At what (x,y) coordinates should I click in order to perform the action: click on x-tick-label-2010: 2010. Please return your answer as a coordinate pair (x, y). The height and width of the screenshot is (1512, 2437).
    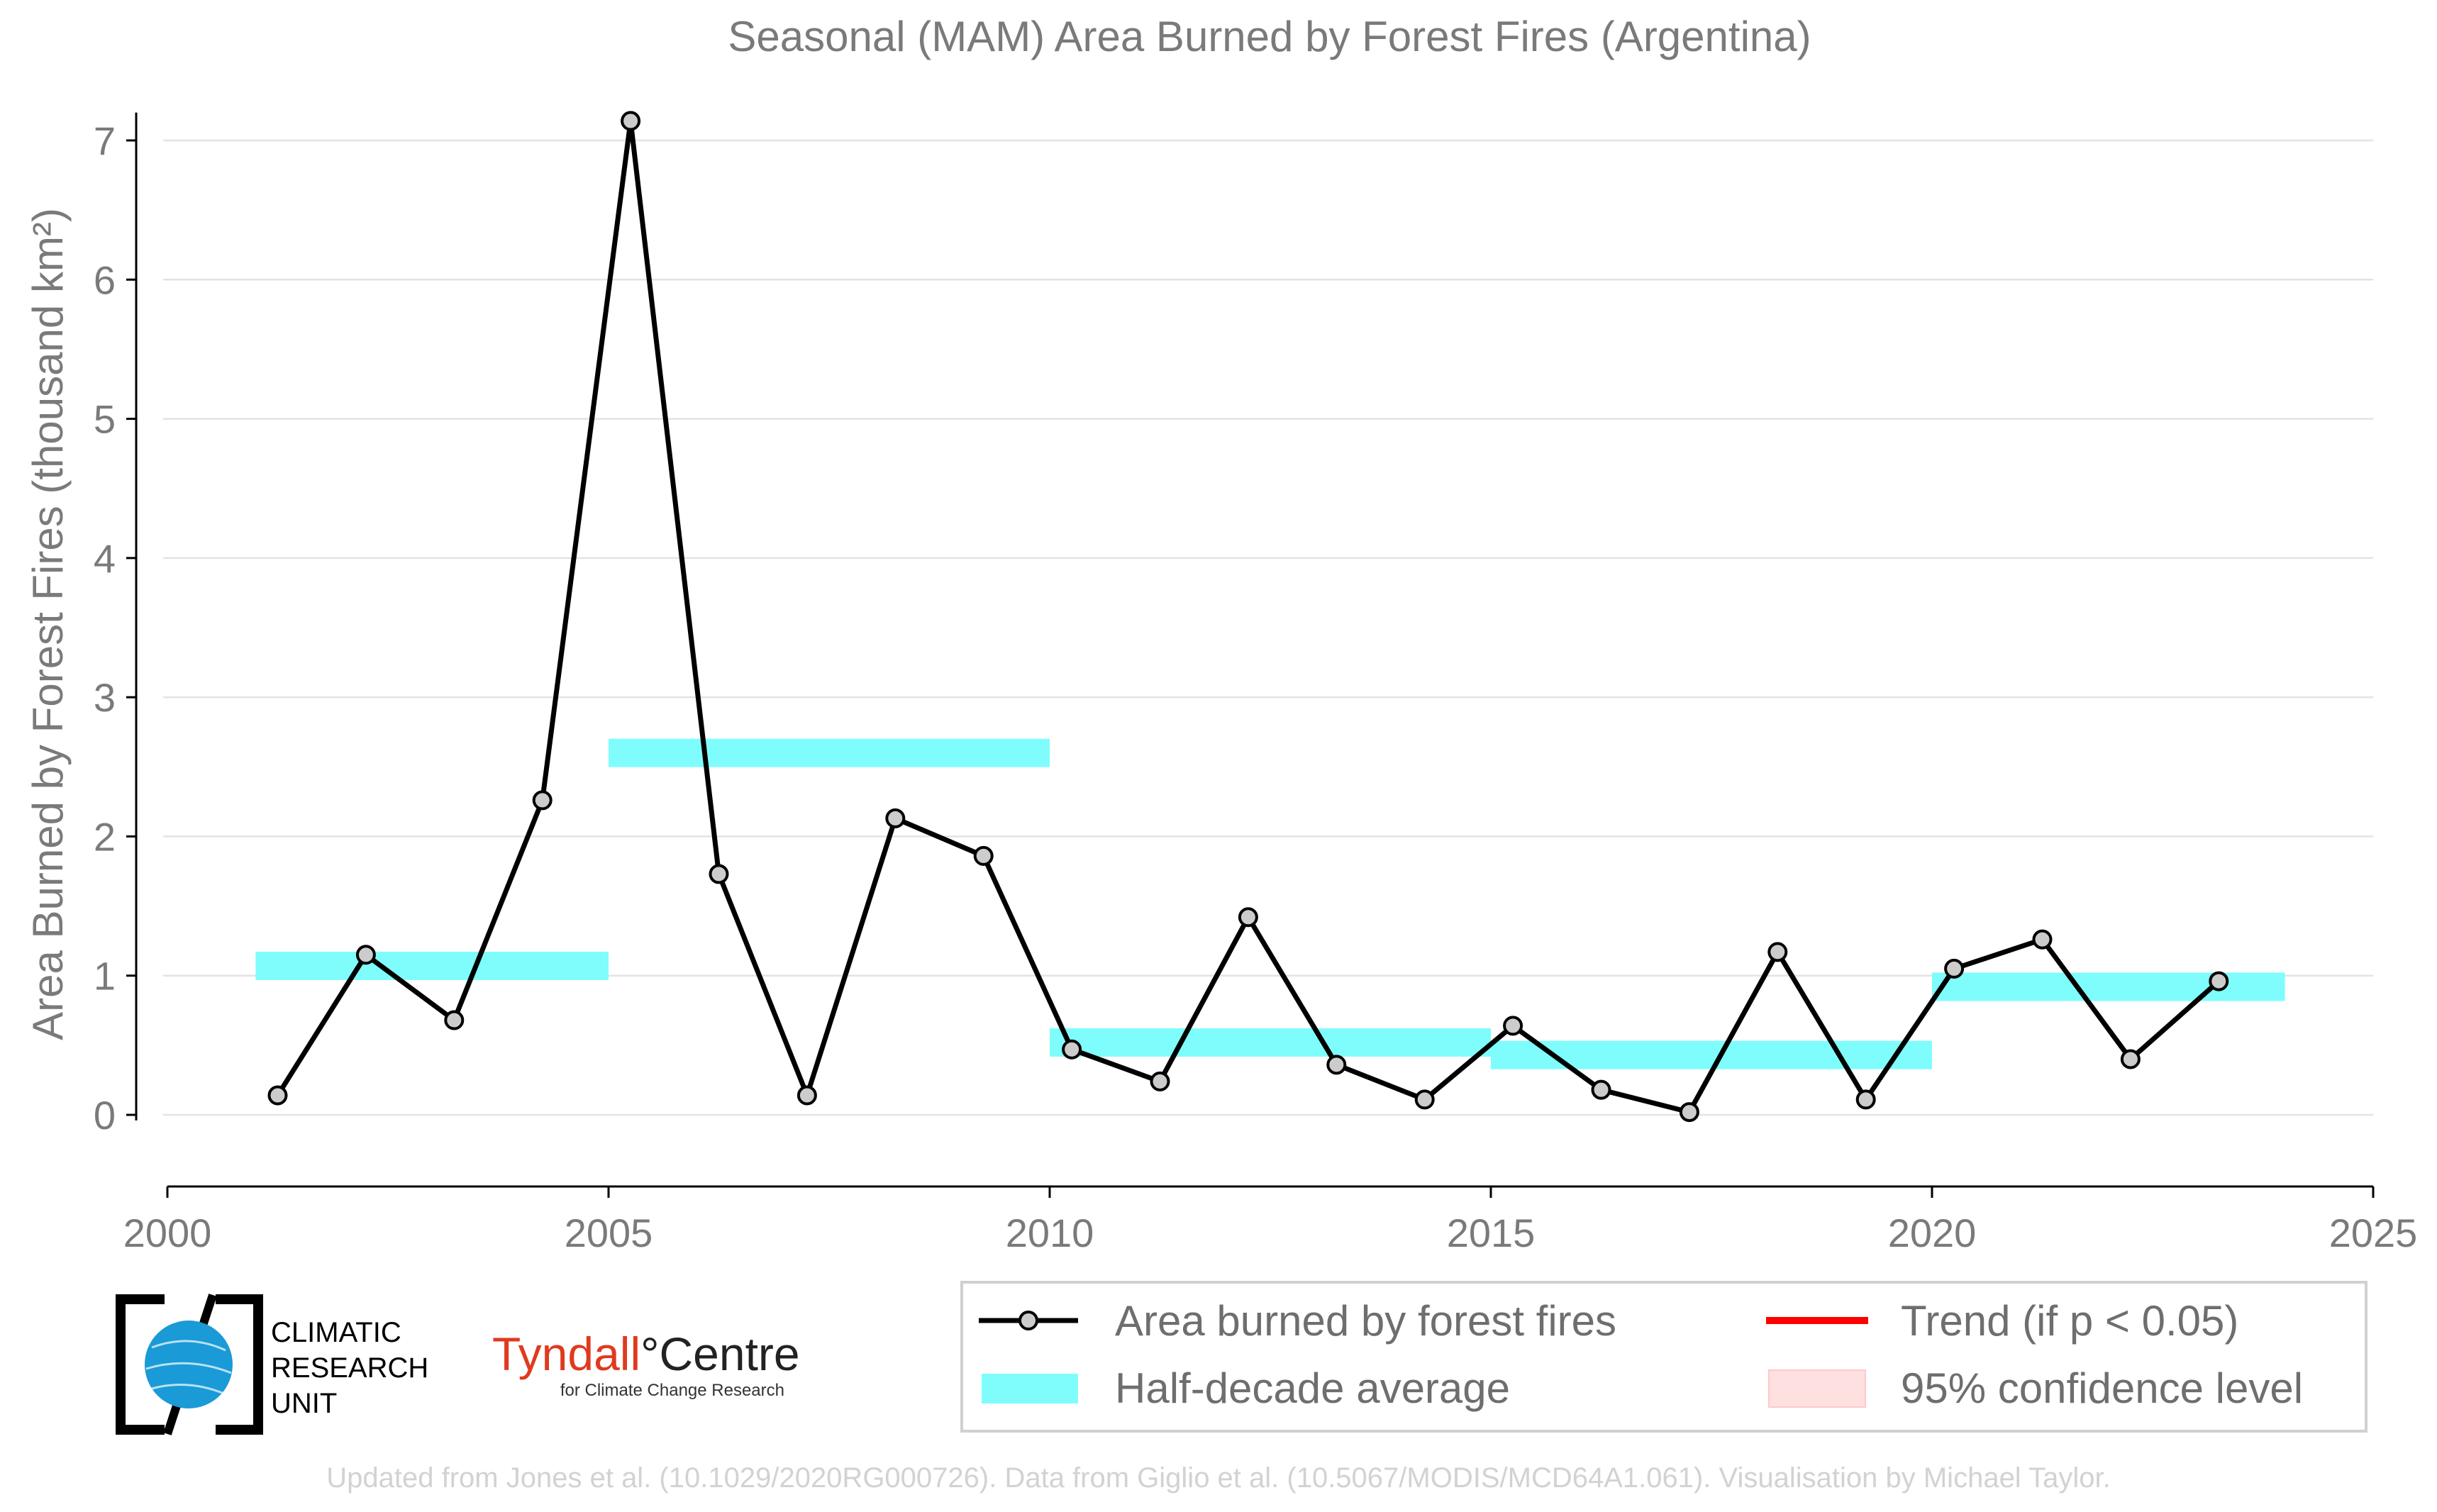
    Looking at the image, I should click on (1050, 1233).